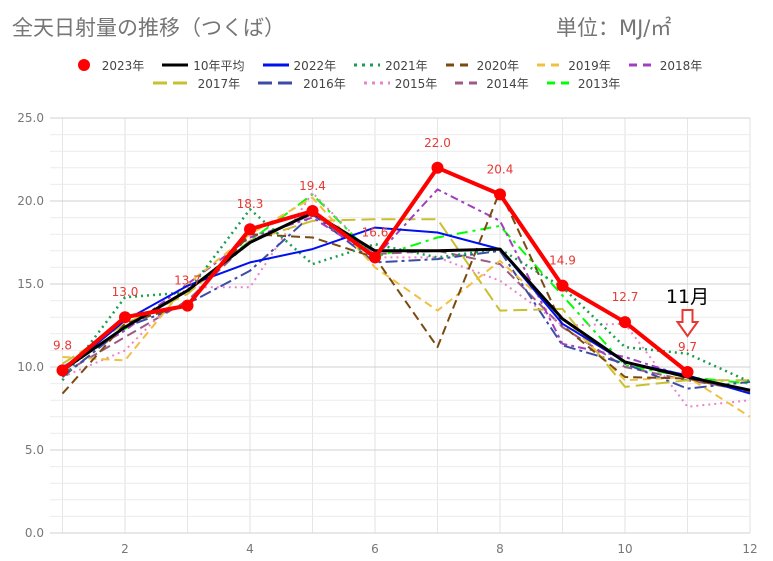 This screenshot has width=773, height=561. I want to click on legend-item: 2015年, so click(400, 83).